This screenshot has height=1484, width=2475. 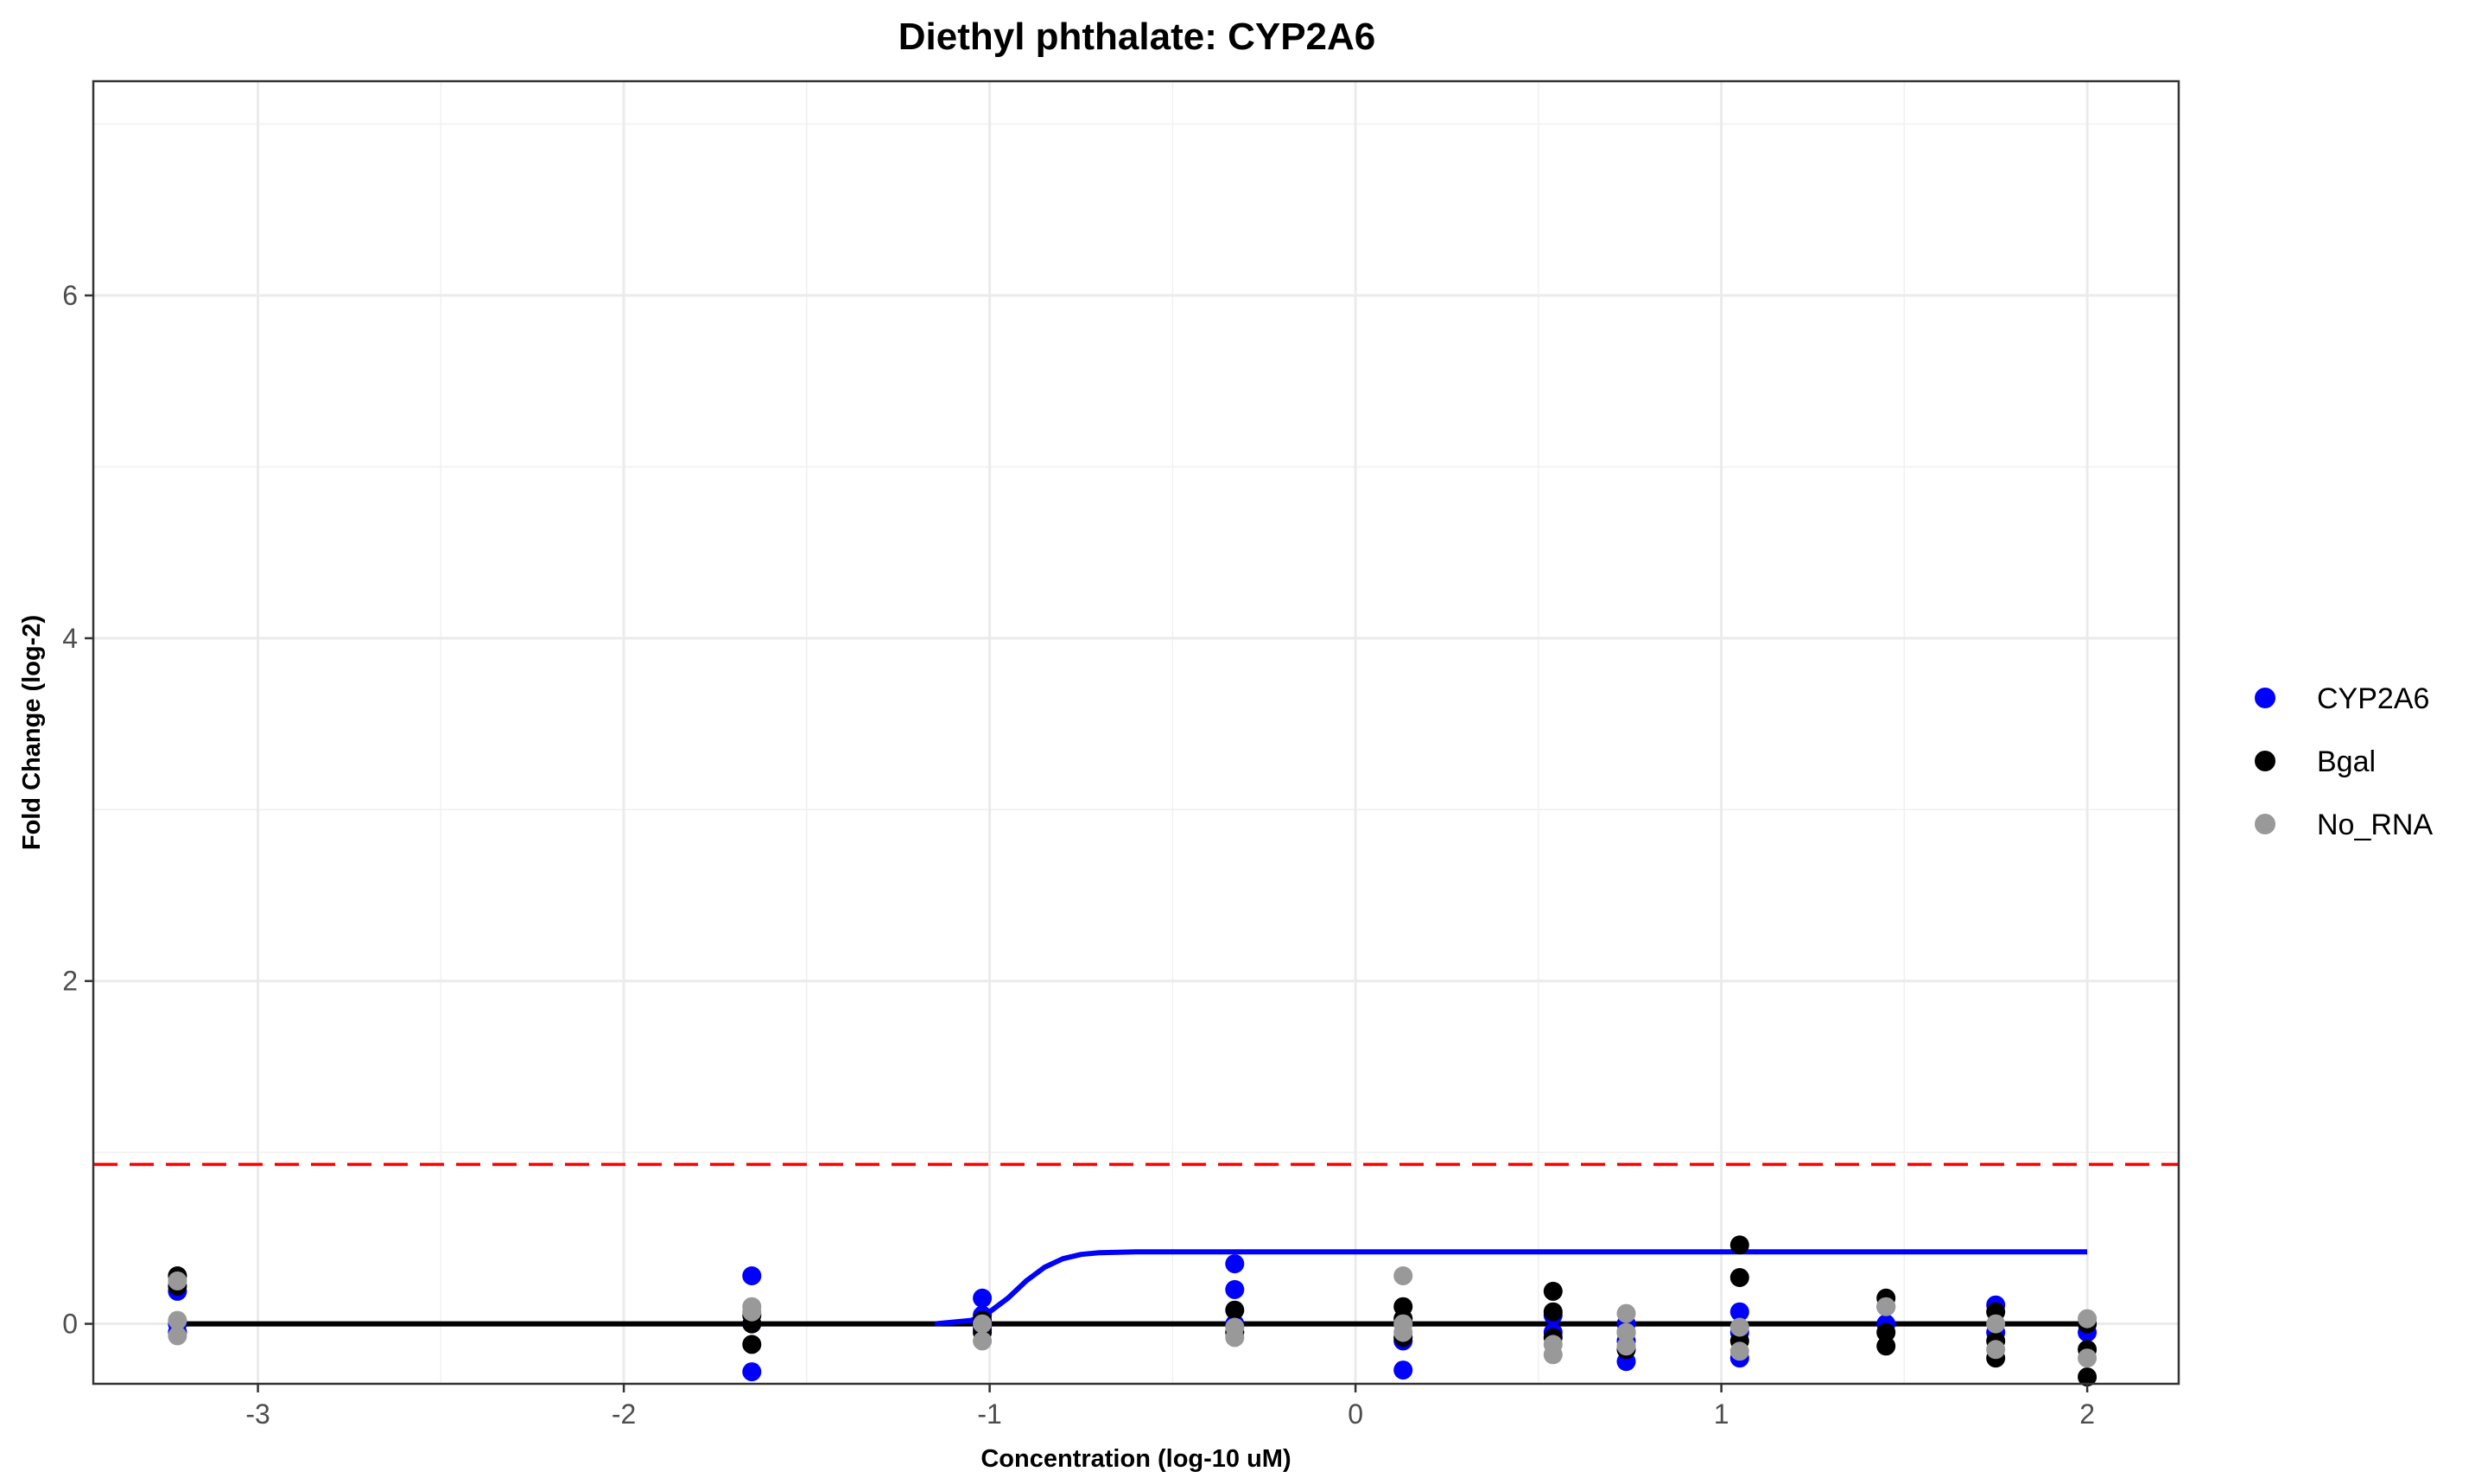 What do you see at coordinates (1355, 1414) in the screenshot?
I see `x-tick-label: 0` at bounding box center [1355, 1414].